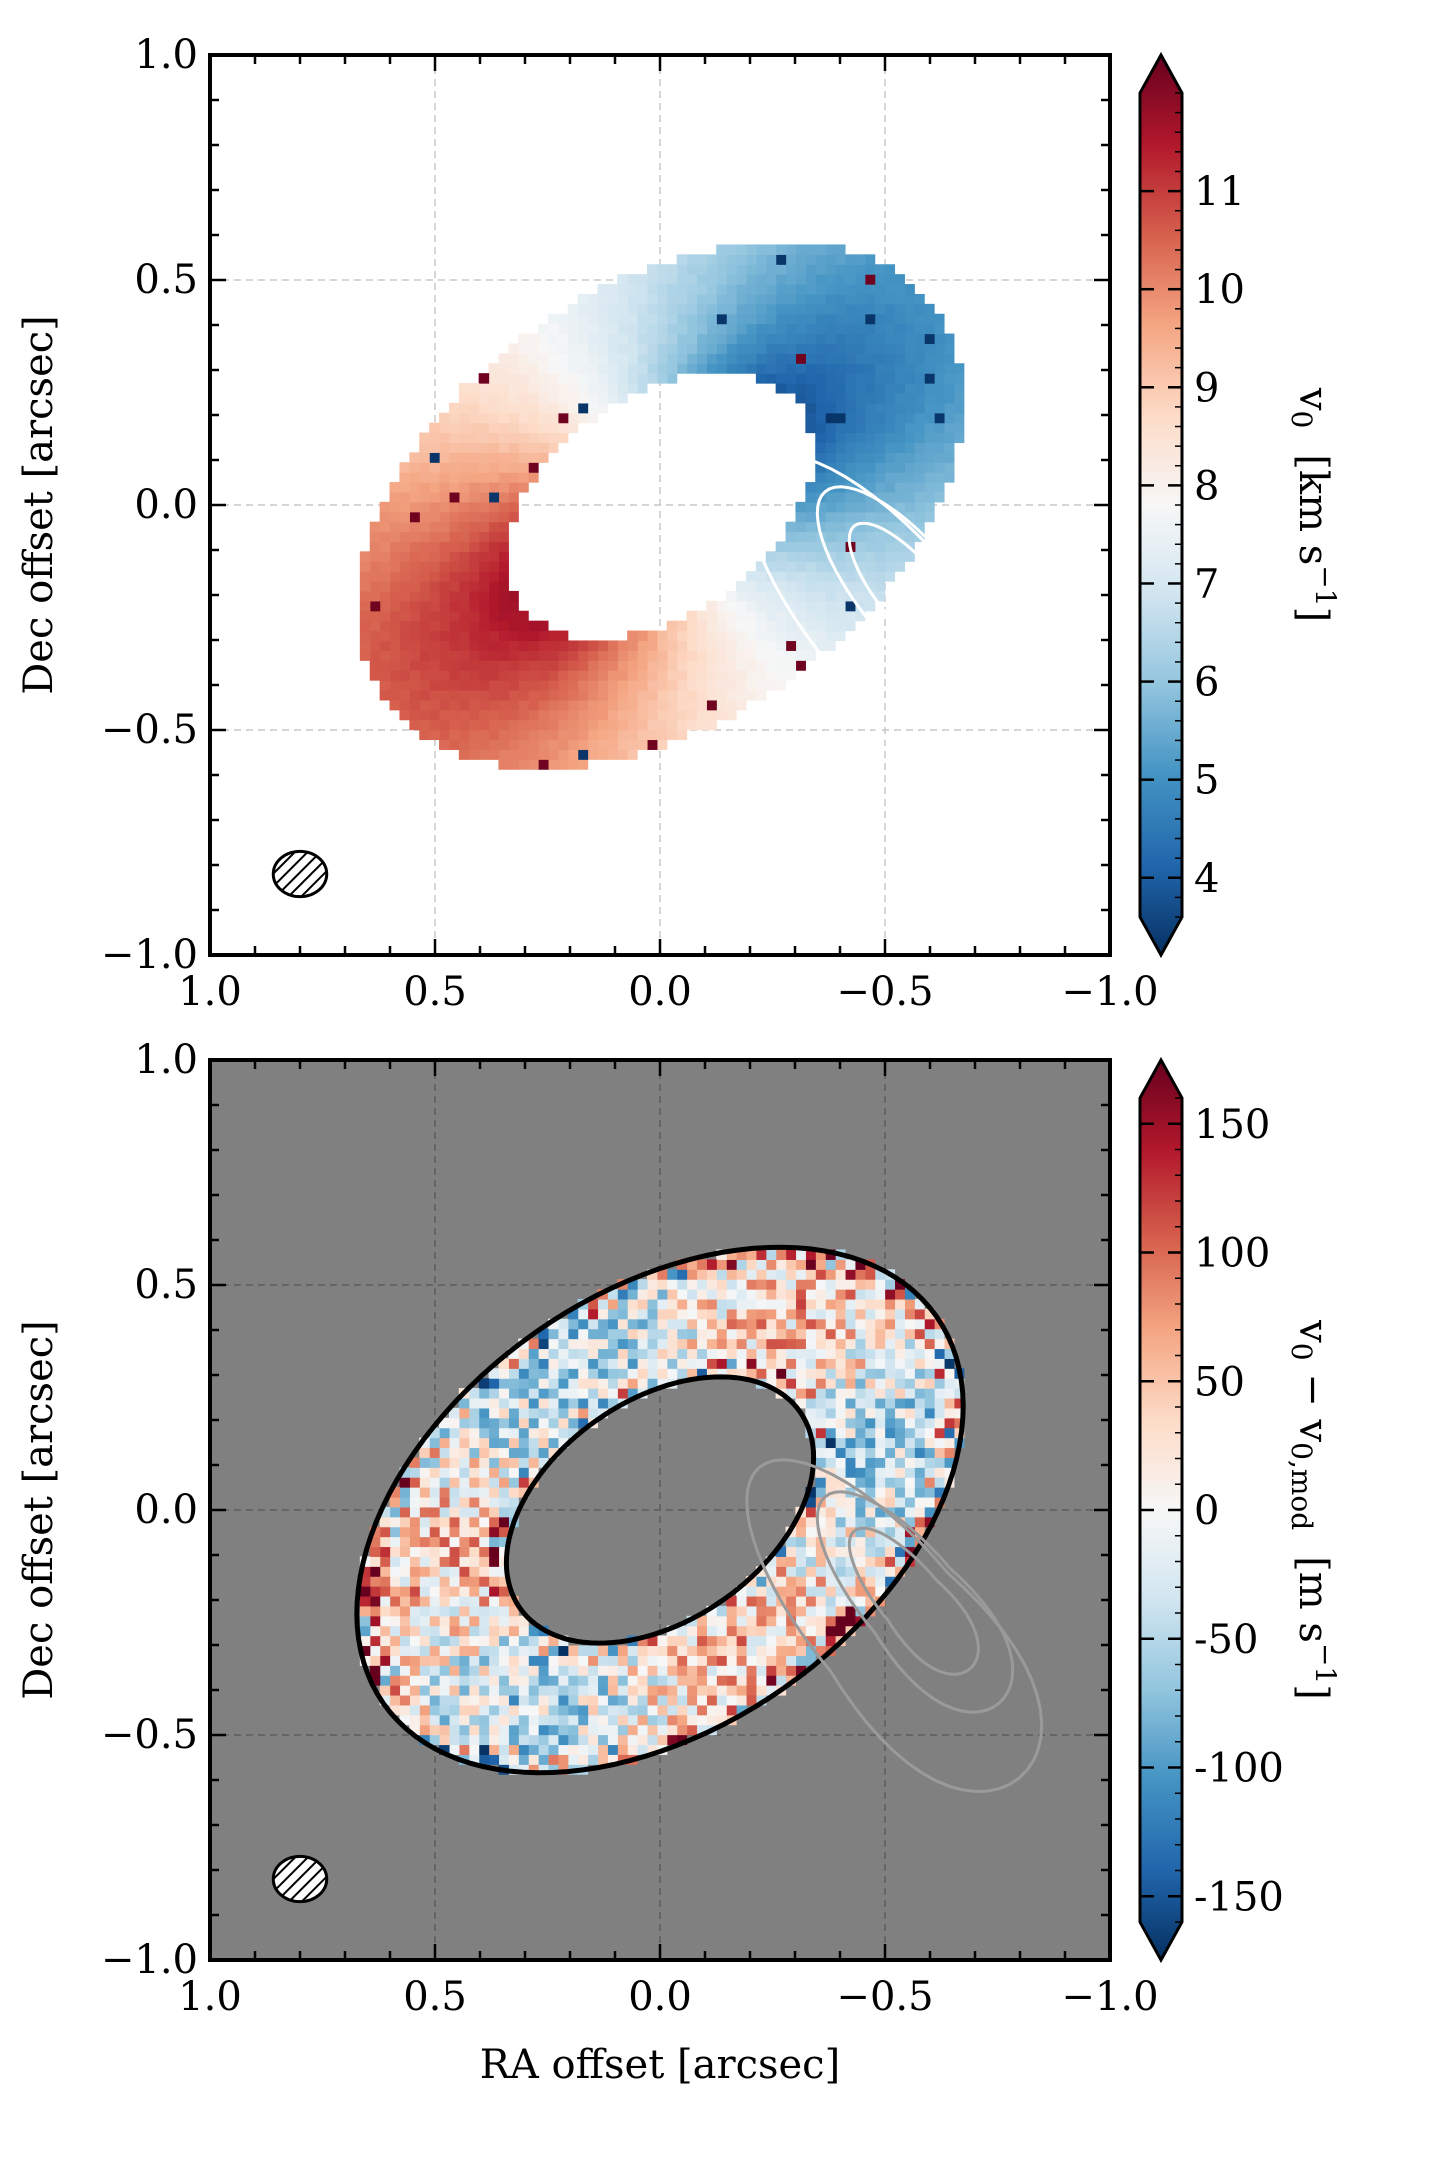 This screenshot has width=1435, height=2158. I want to click on beam-ellipse, so click(300, 874).